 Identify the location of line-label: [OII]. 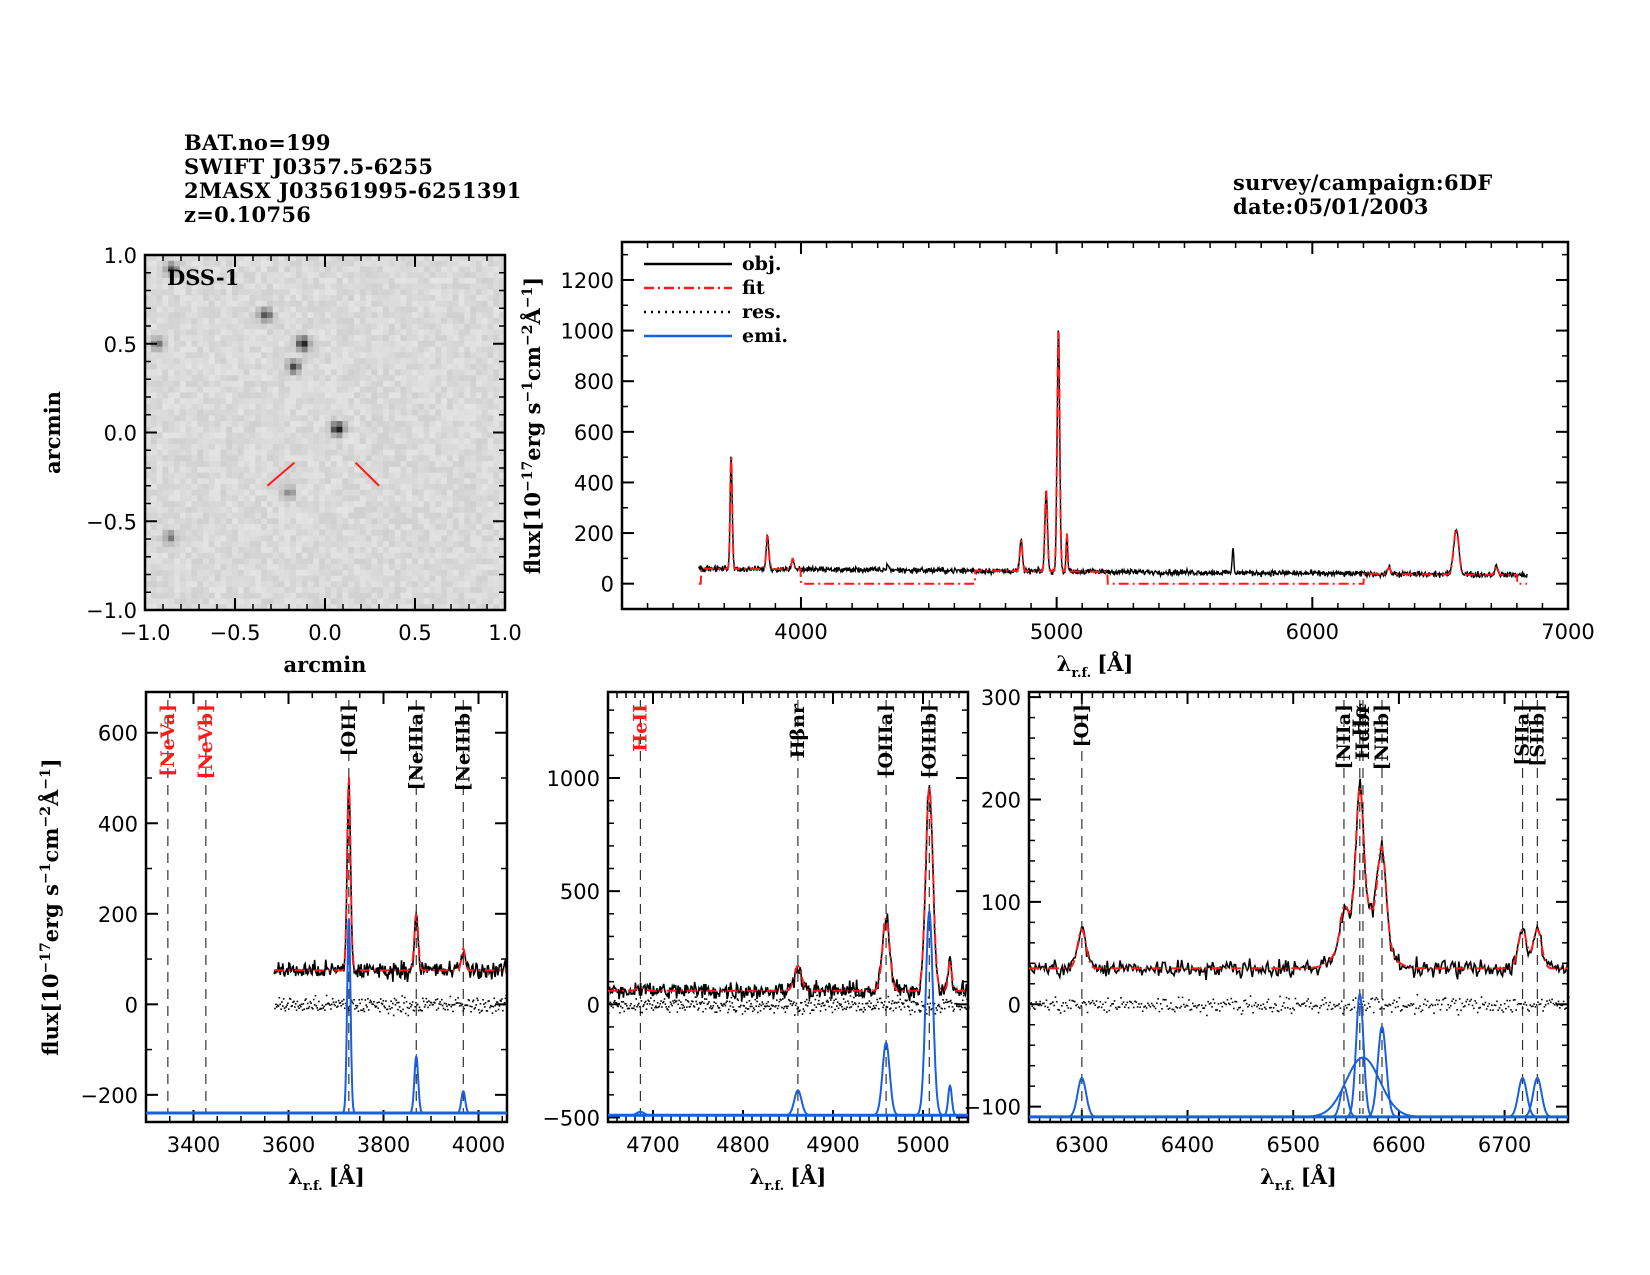
(349, 730).